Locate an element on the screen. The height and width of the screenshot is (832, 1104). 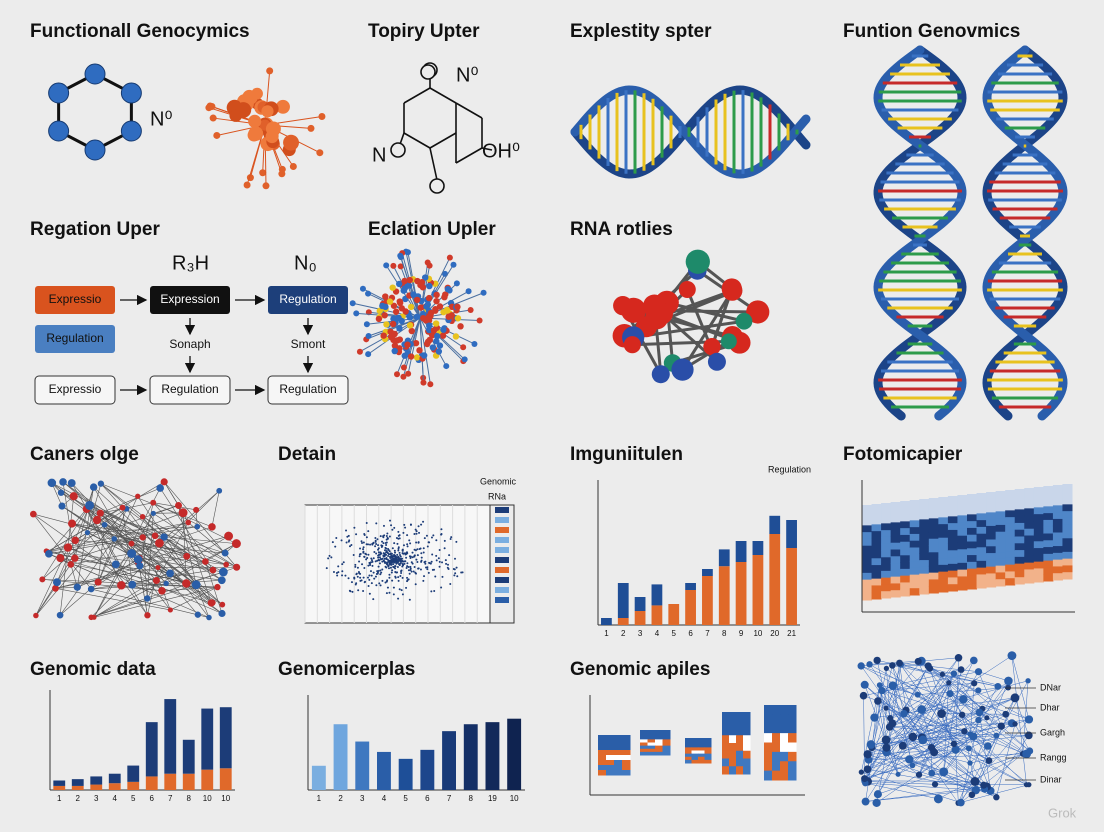
dna-strand is located at coordinates (690, 132).